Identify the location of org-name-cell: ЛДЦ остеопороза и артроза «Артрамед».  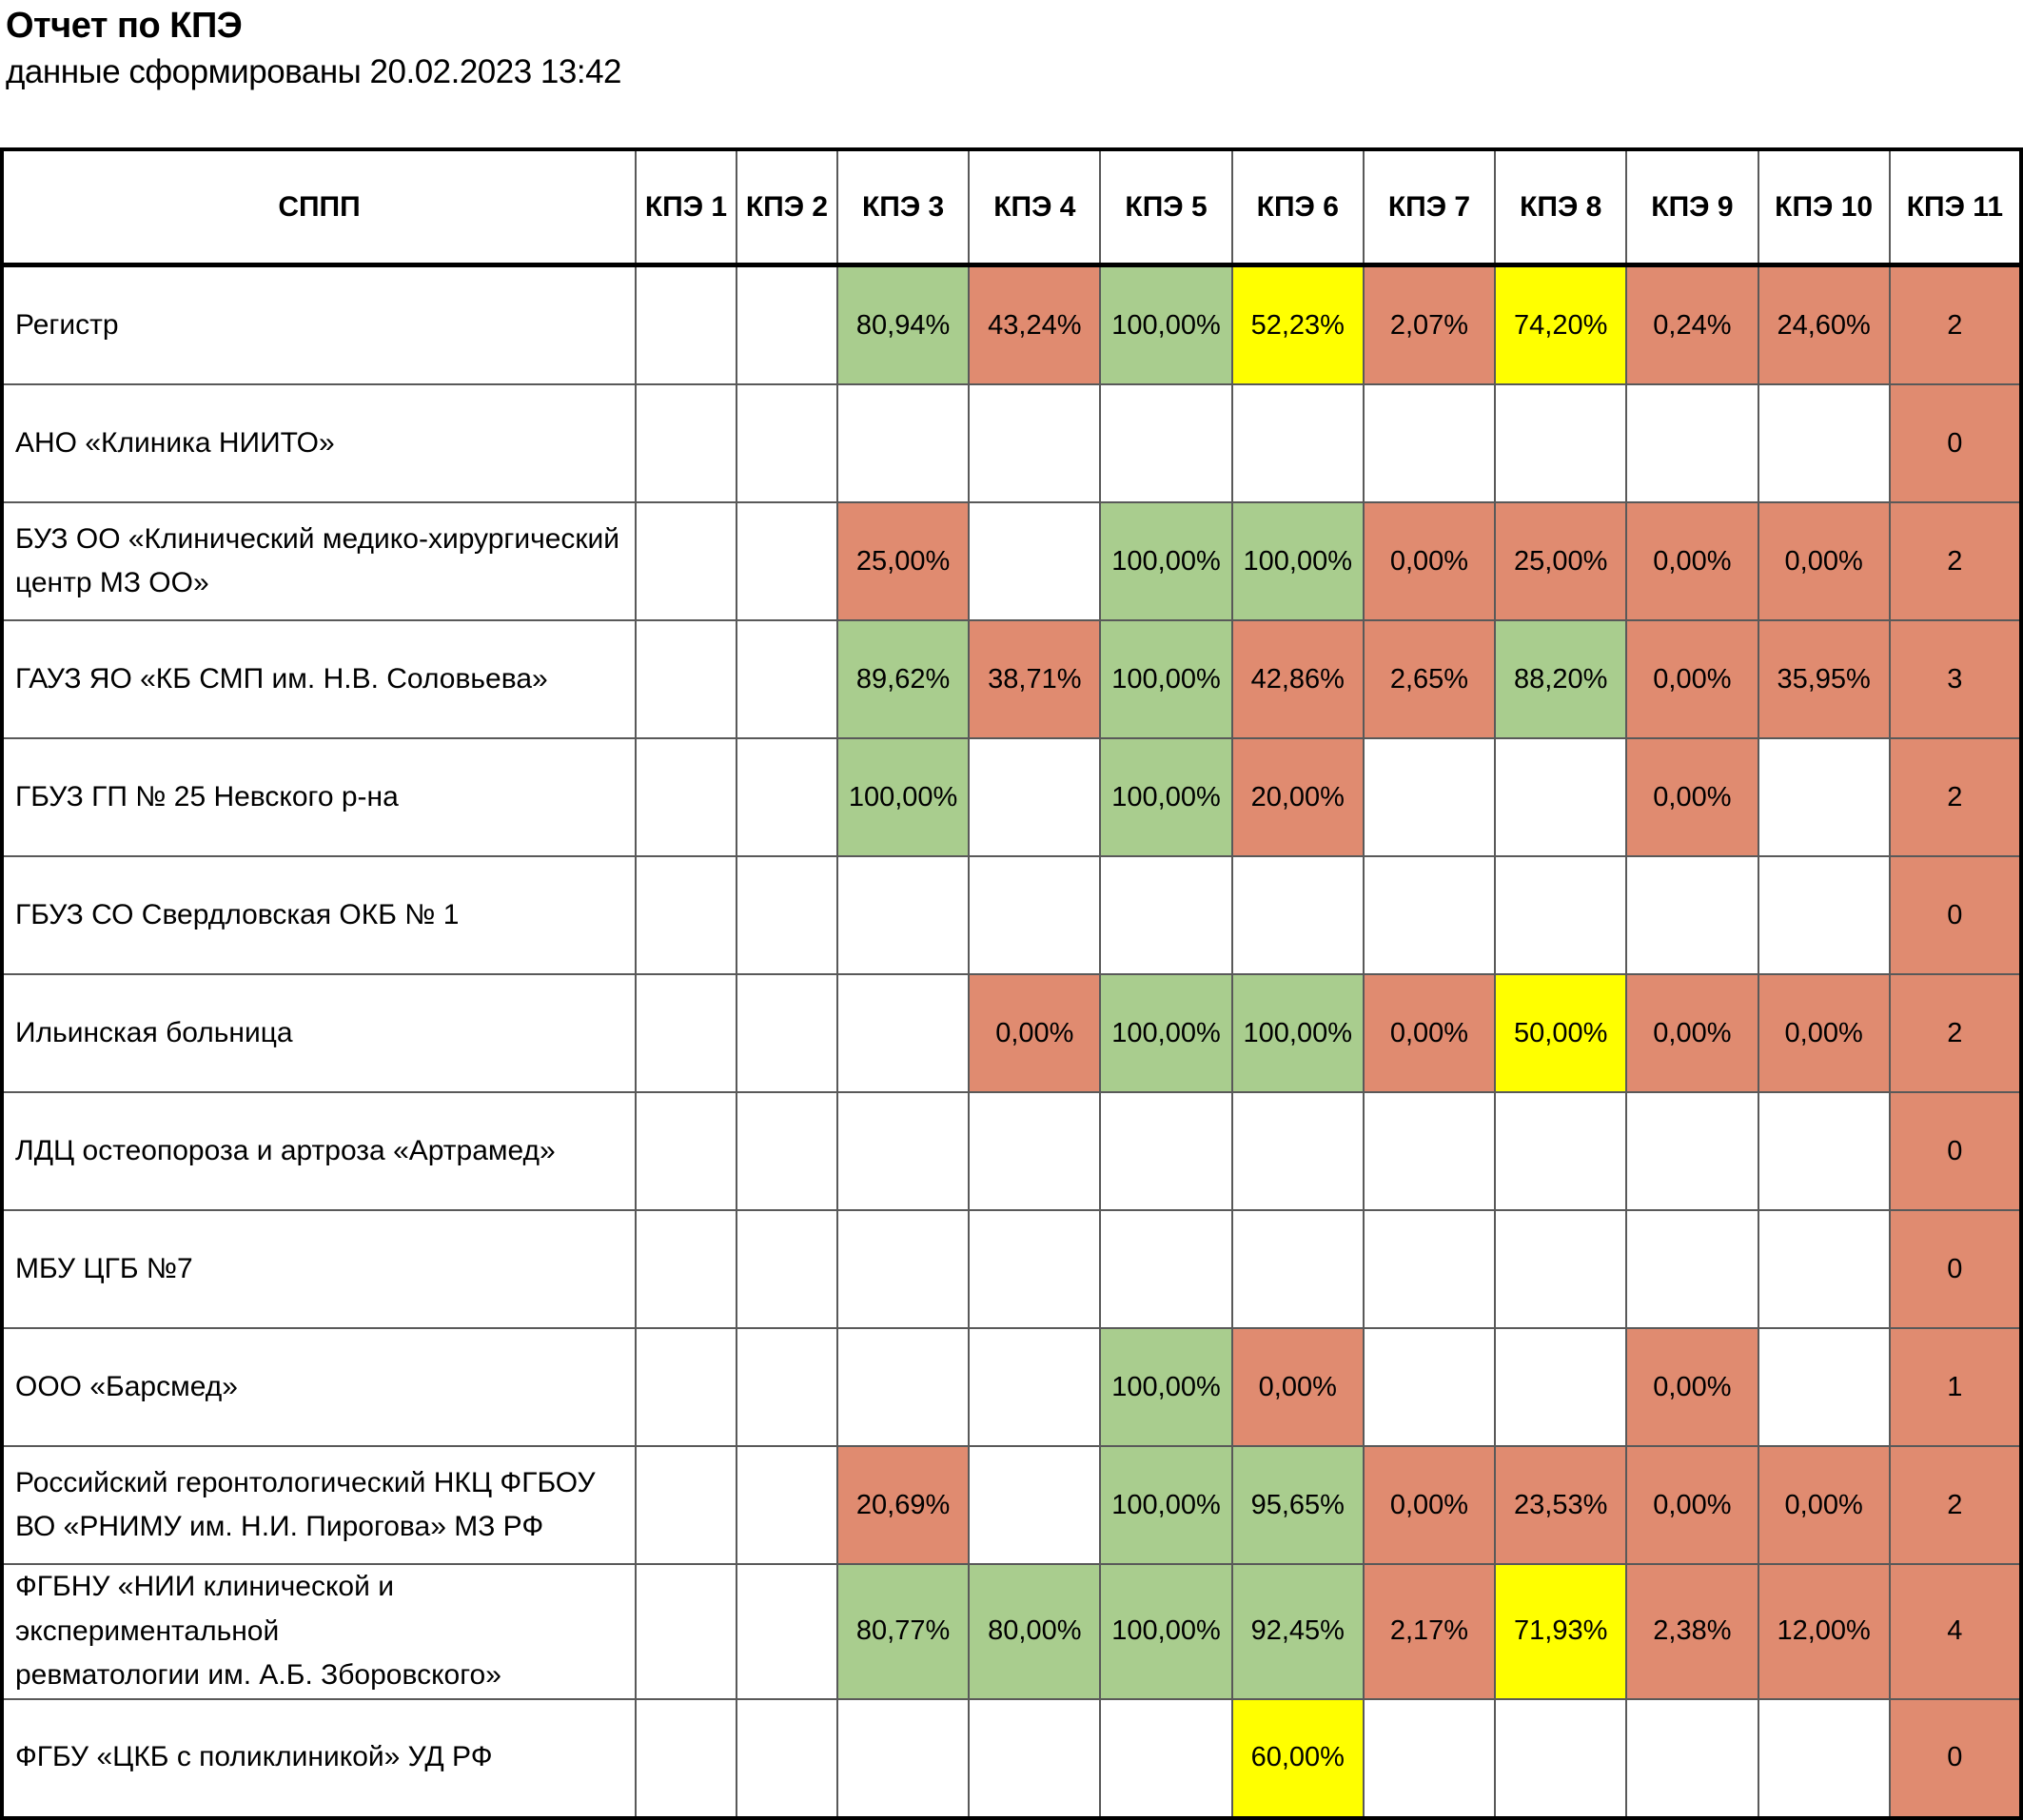
(319, 1151).